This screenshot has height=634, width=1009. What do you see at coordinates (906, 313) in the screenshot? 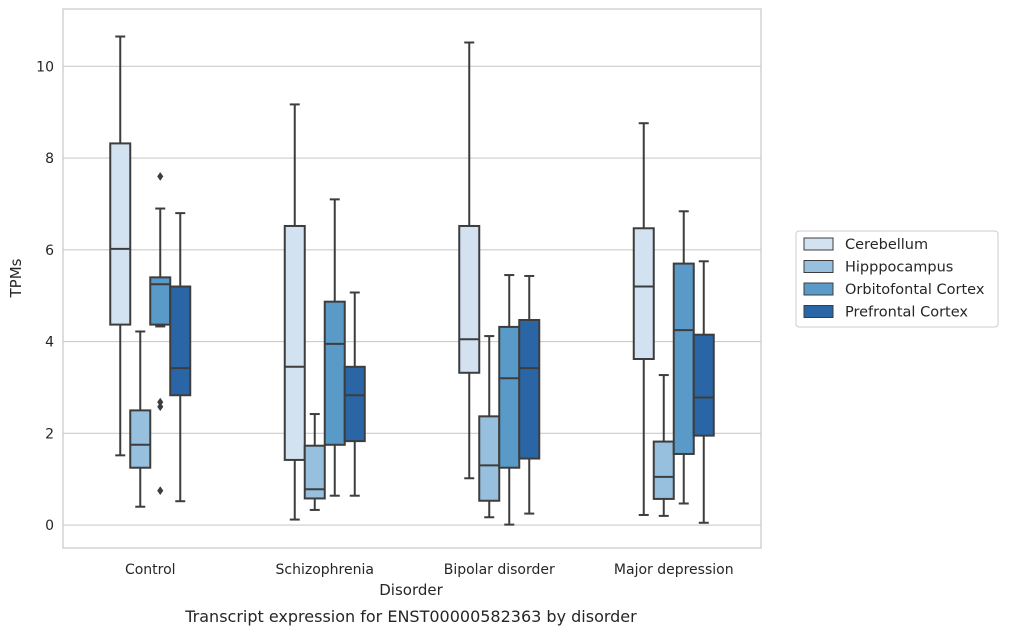
I see `legend-label: Prefrontal Cortex` at bounding box center [906, 313].